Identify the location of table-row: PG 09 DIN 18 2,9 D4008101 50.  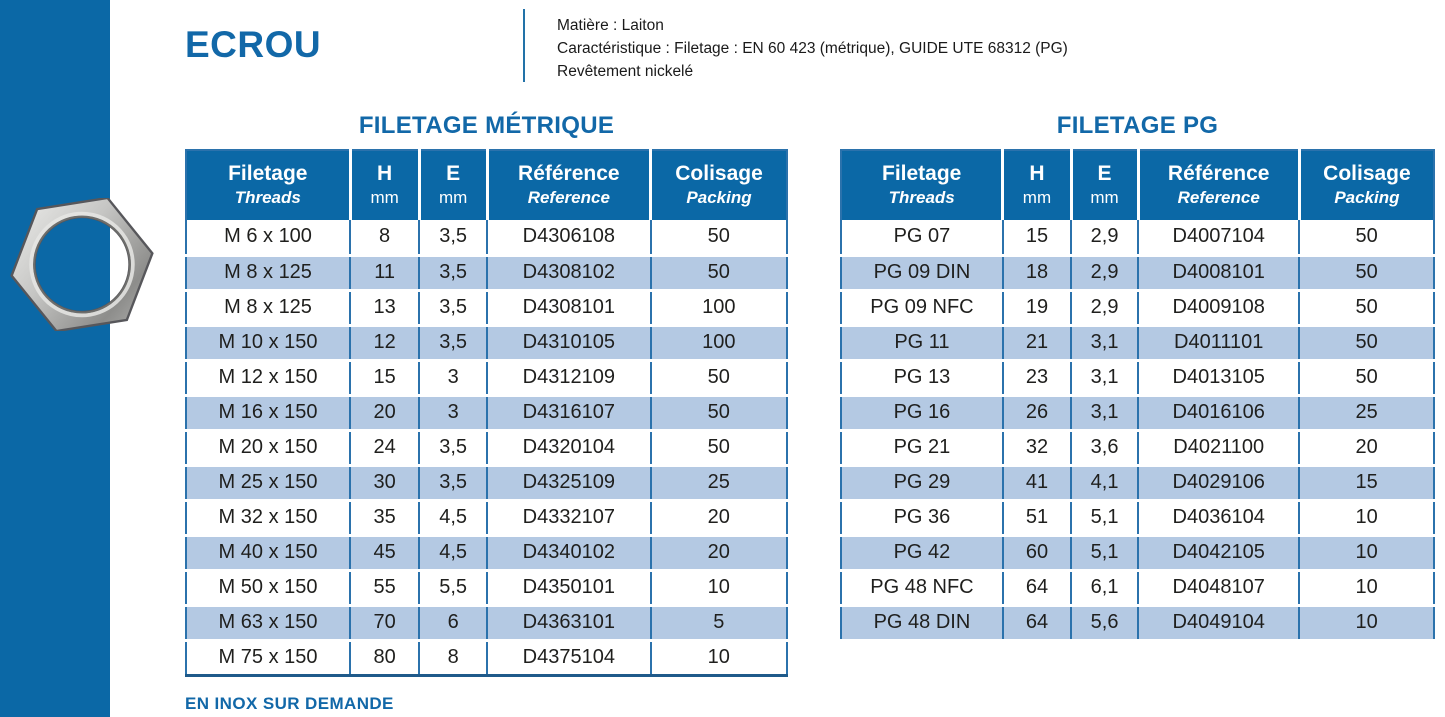
(1137, 272).